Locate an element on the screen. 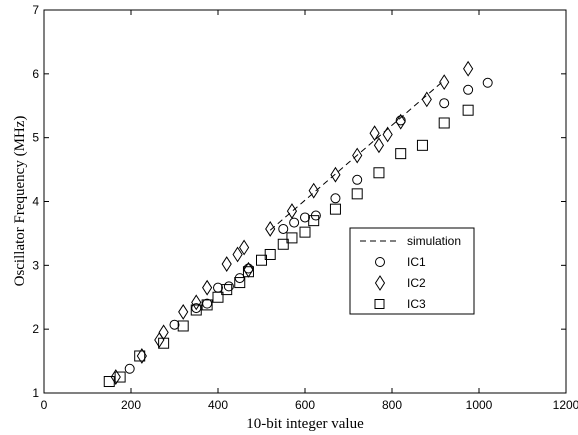 This screenshot has width=578, height=435. legend-box is located at coordinates (412, 271).